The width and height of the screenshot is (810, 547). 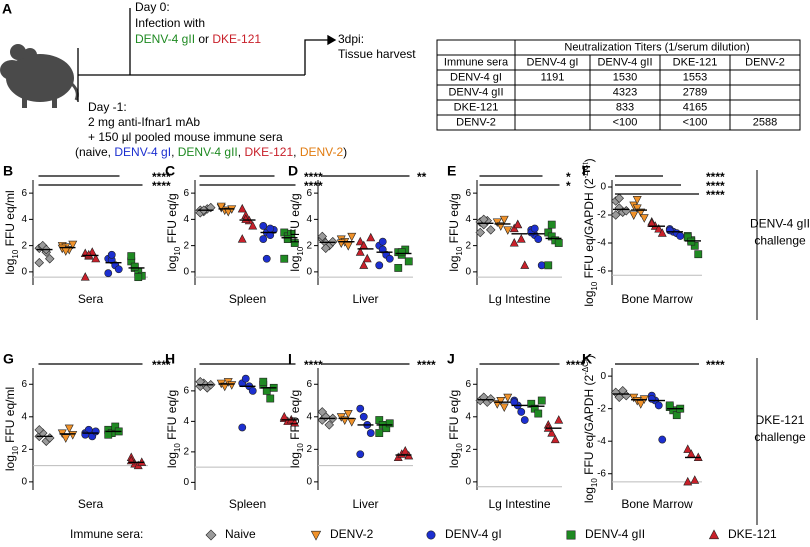 What do you see at coordinates (475, 92) in the screenshot?
I see `table-row-header: DENV-4 gII` at bounding box center [475, 92].